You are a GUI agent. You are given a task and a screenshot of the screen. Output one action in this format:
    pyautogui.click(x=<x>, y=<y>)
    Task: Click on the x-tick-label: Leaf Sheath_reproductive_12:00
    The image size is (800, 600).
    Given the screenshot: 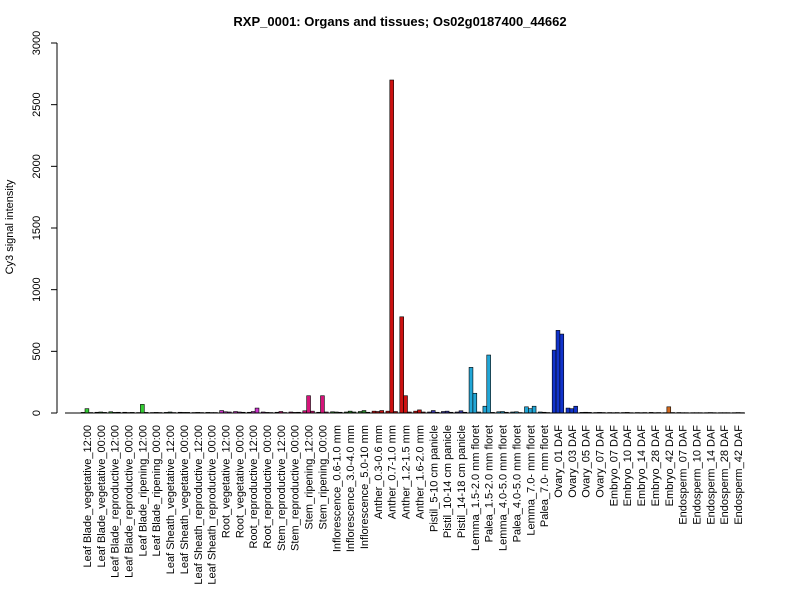 What is the action you would take?
    pyautogui.click(x=199, y=505)
    